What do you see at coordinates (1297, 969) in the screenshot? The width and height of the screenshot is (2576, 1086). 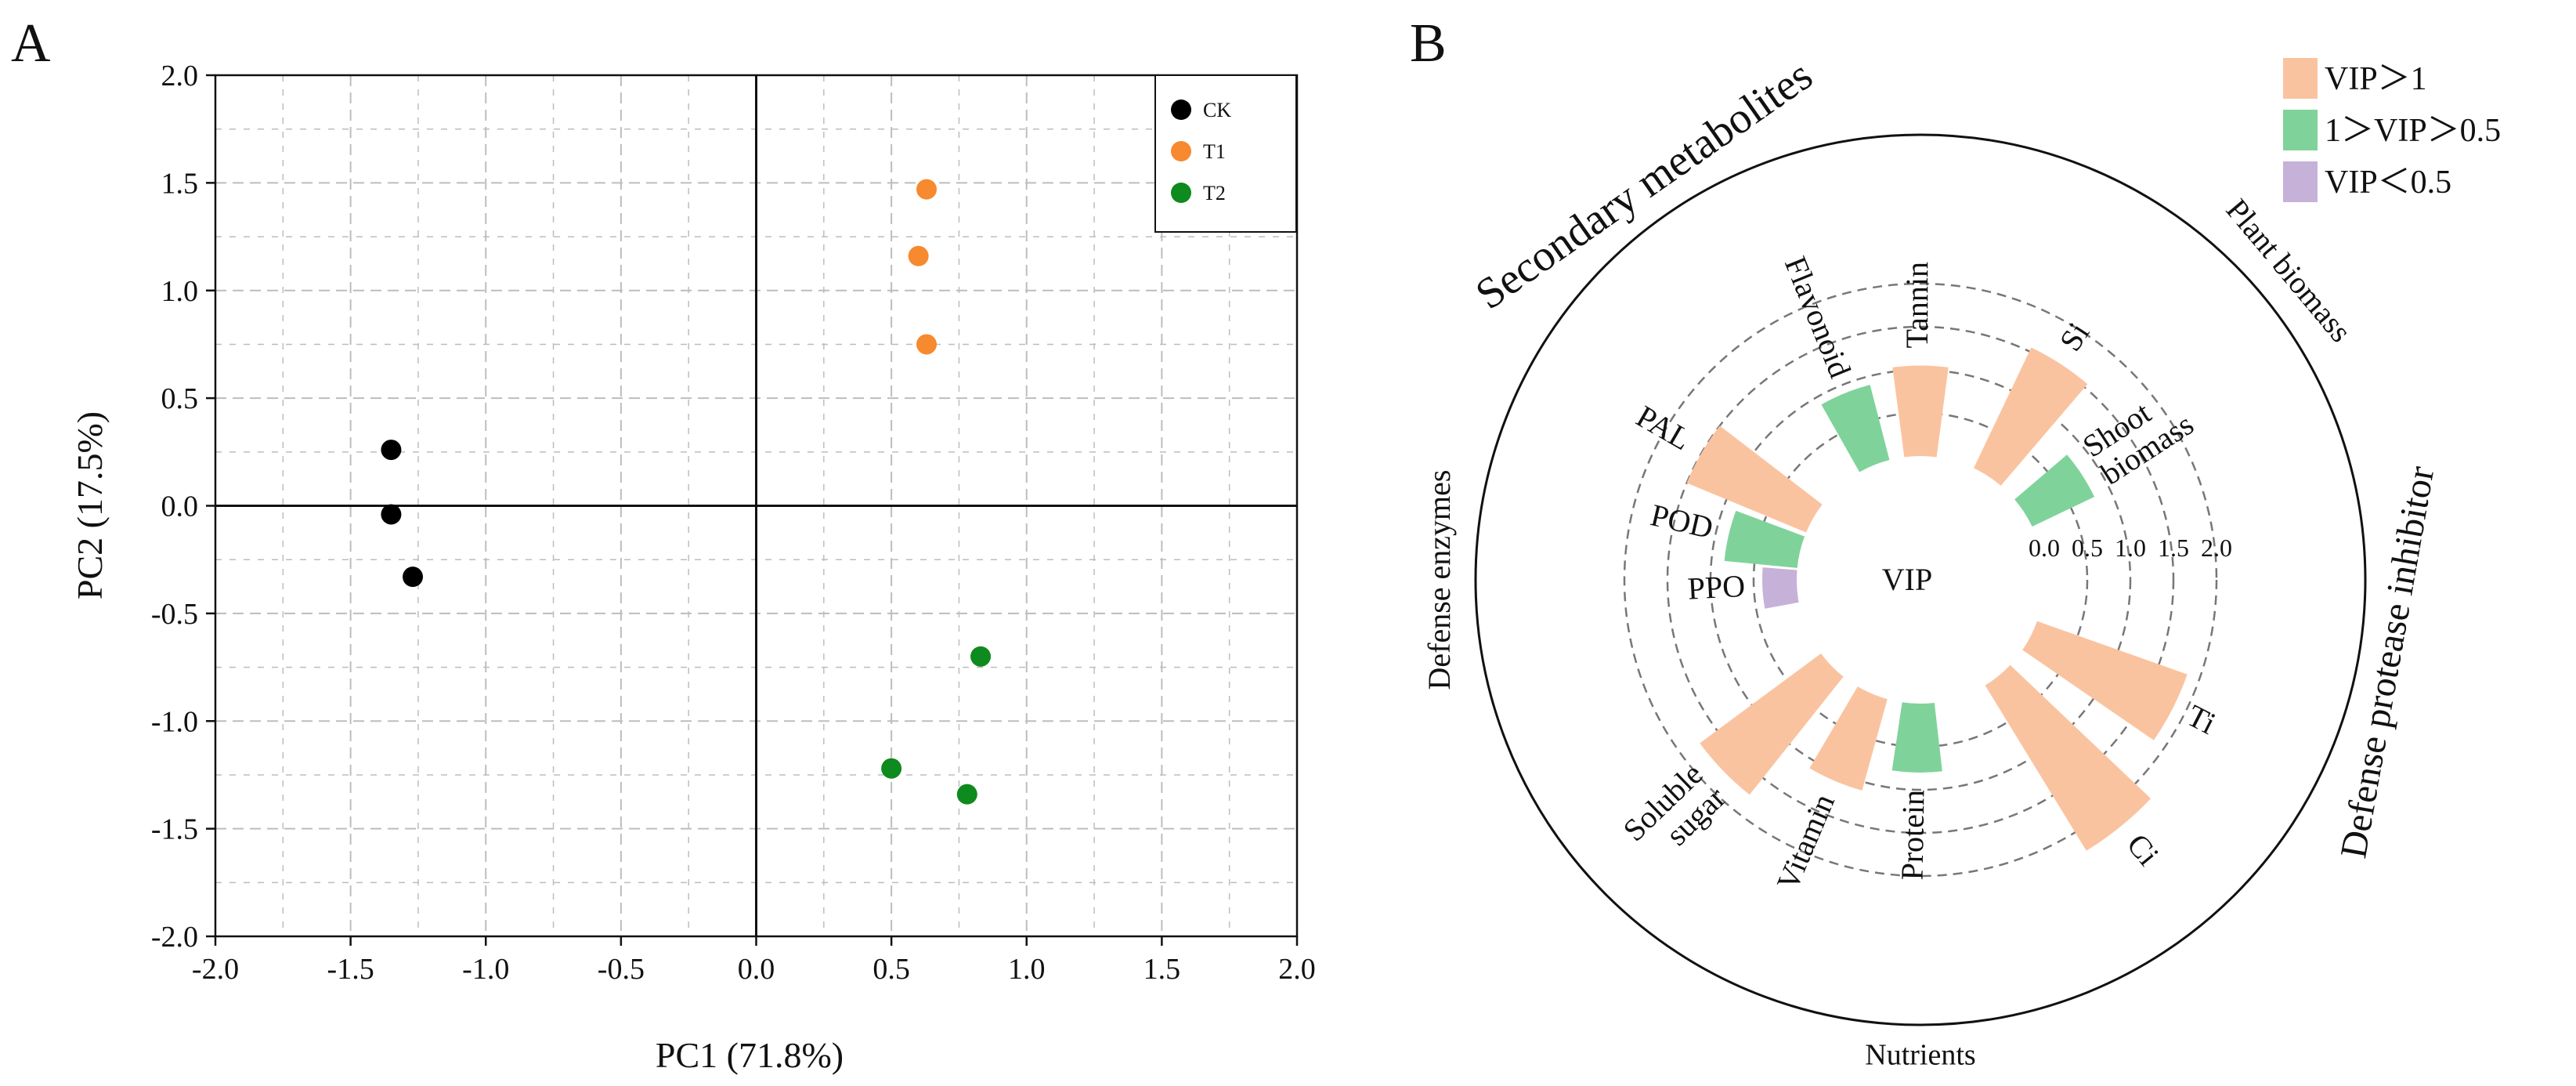 I see `x-tick-label: 2.0` at bounding box center [1297, 969].